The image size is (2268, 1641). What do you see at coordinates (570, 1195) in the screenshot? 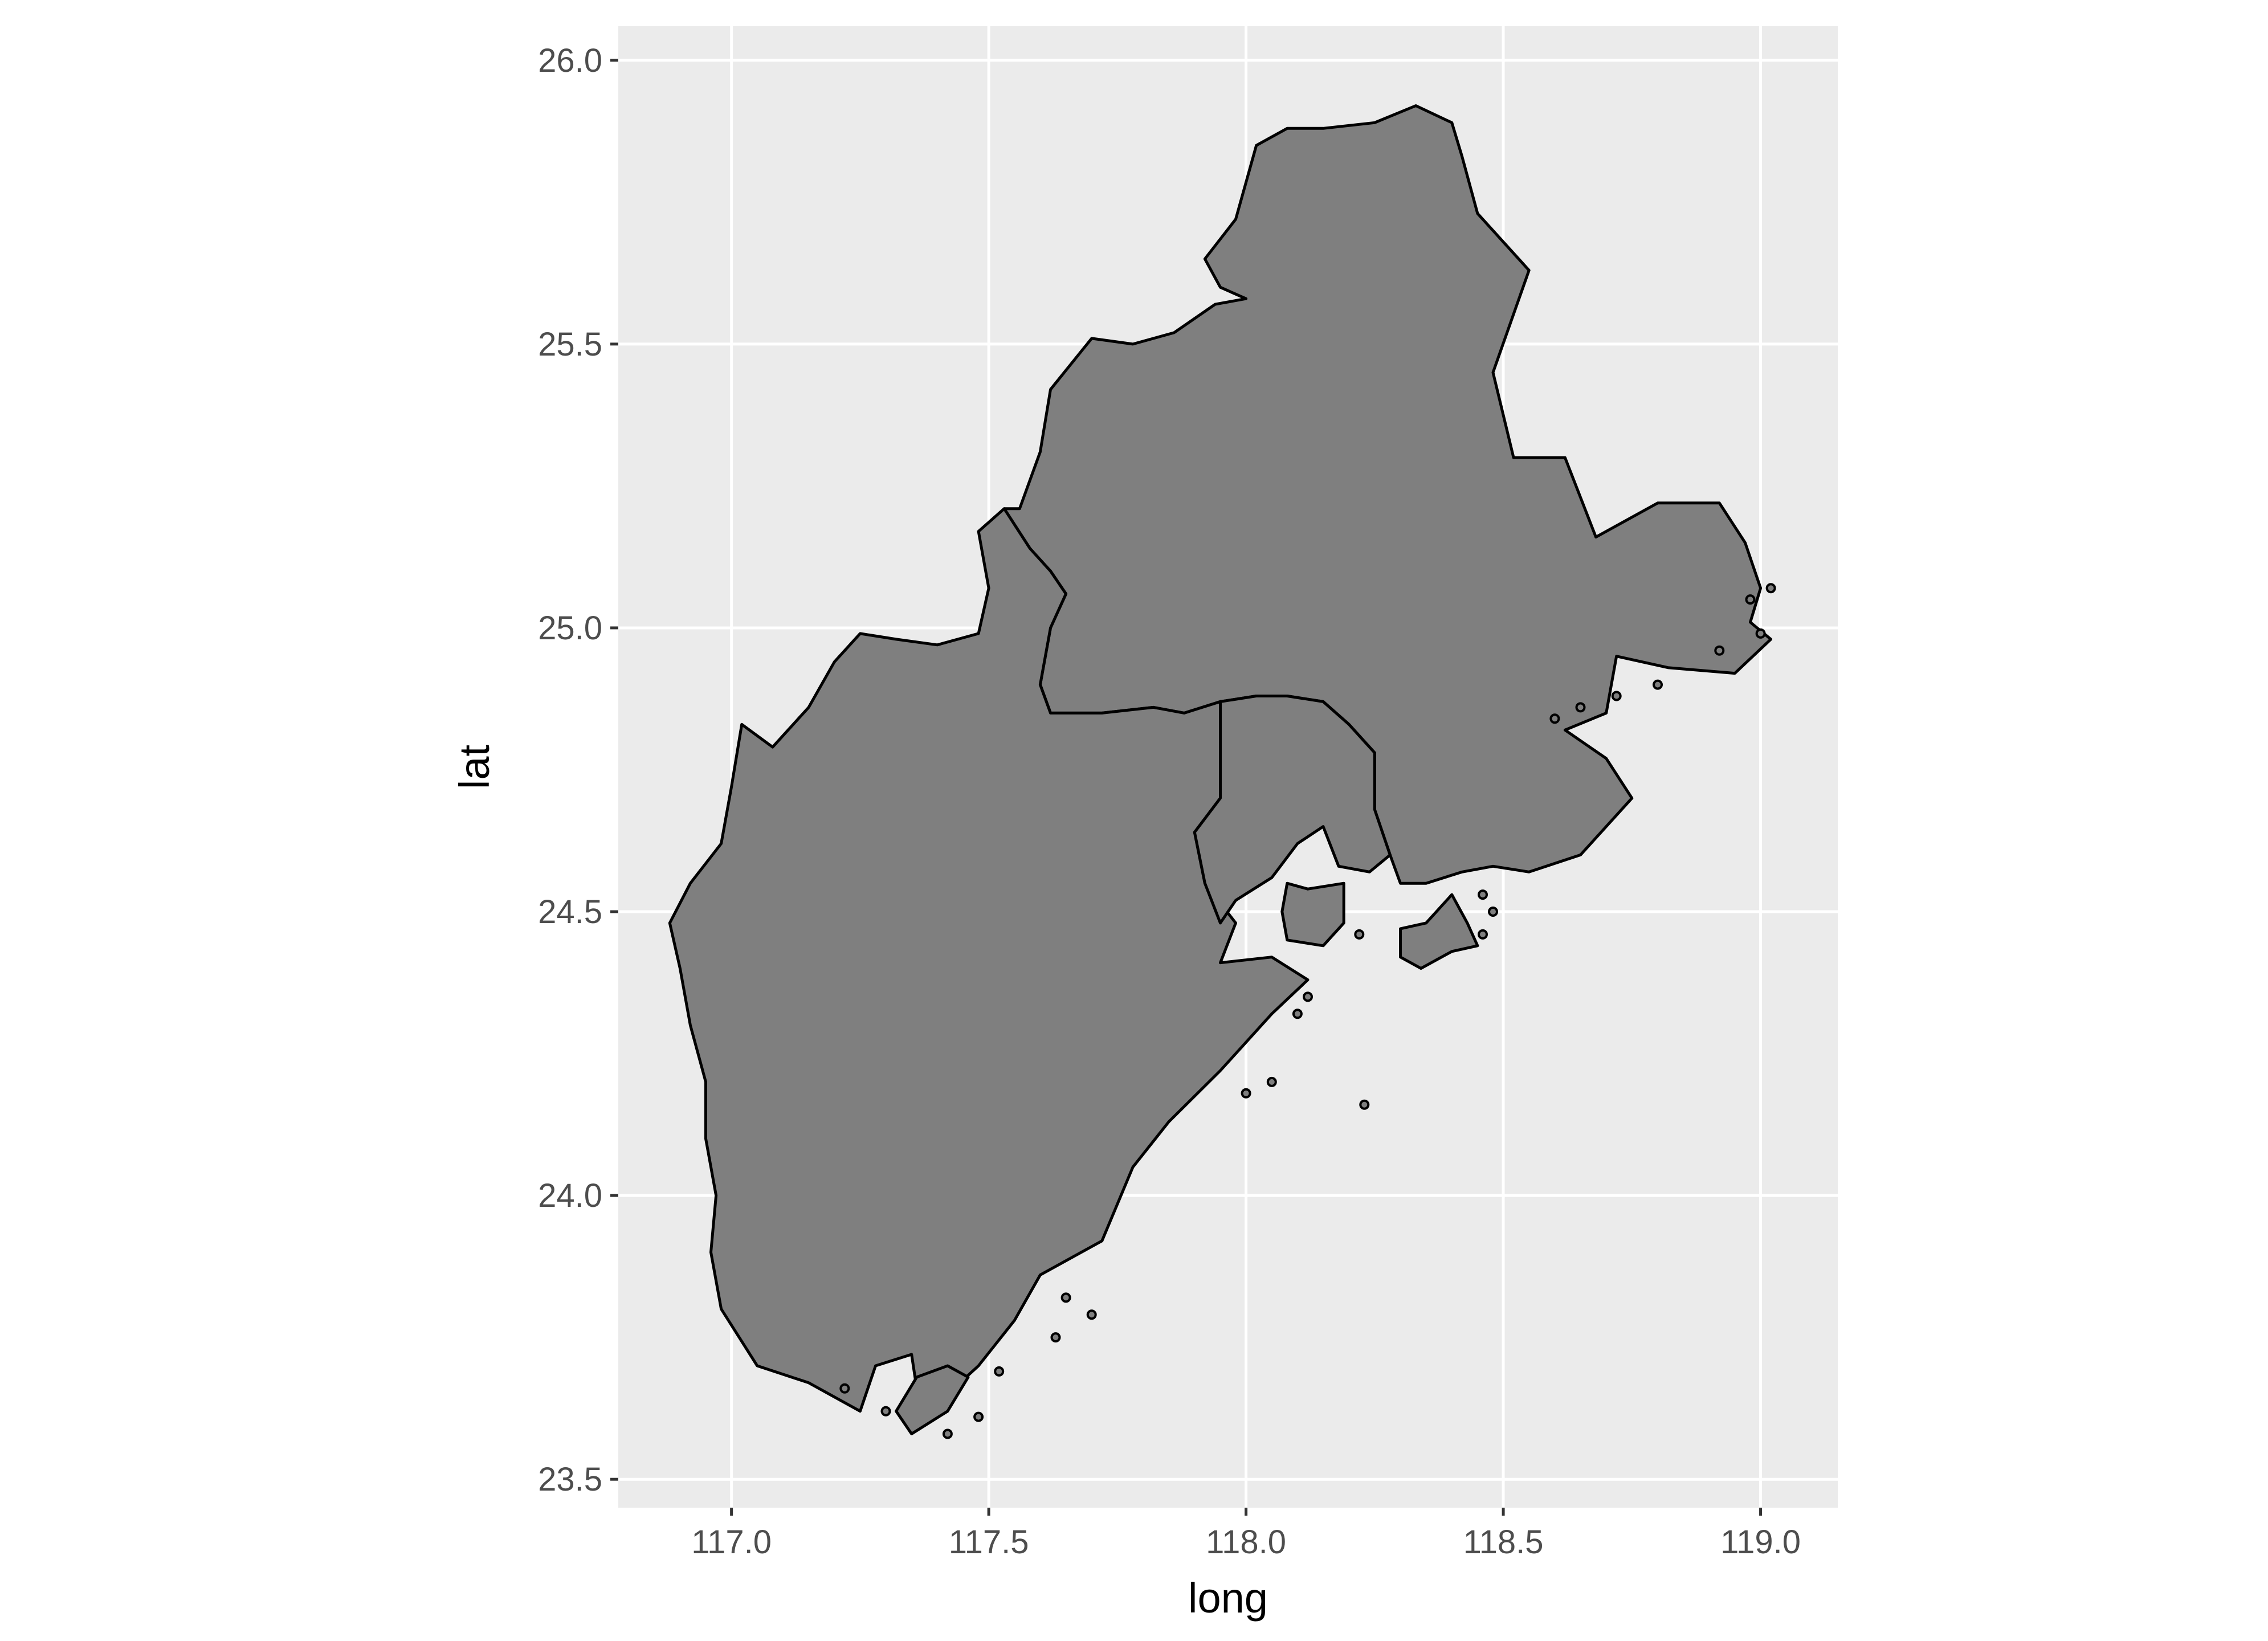
I see `y-tick-label: 24.0` at bounding box center [570, 1195].